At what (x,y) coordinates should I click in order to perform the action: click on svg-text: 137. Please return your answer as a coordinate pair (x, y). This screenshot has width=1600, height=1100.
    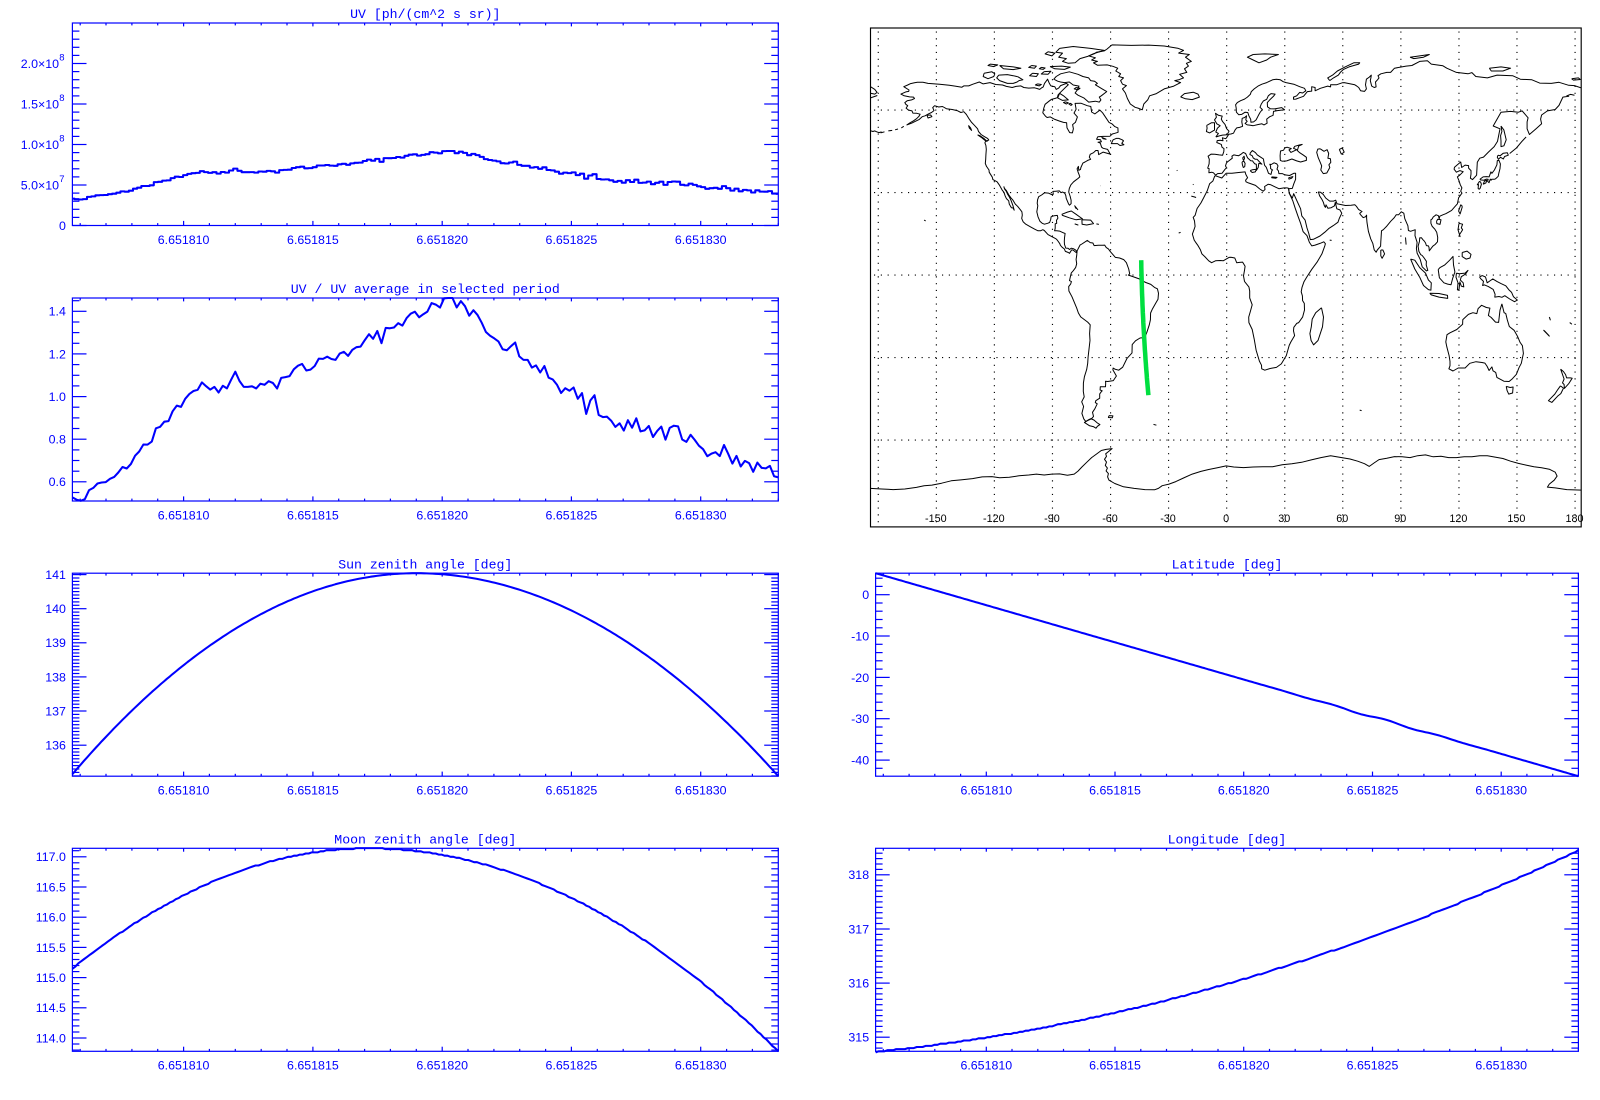
    Looking at the image, I should click on (55, 711).